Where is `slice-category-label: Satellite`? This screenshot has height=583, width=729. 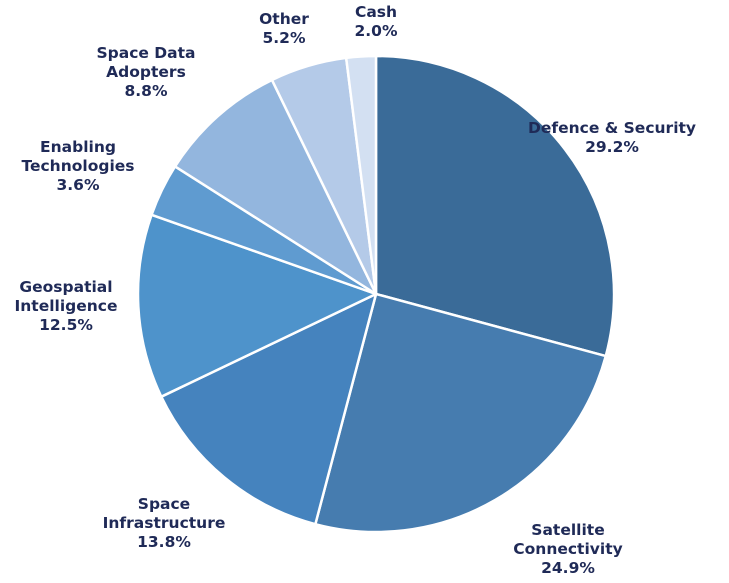 slice-category-label: Satellite is located at coordinates (567, 530).